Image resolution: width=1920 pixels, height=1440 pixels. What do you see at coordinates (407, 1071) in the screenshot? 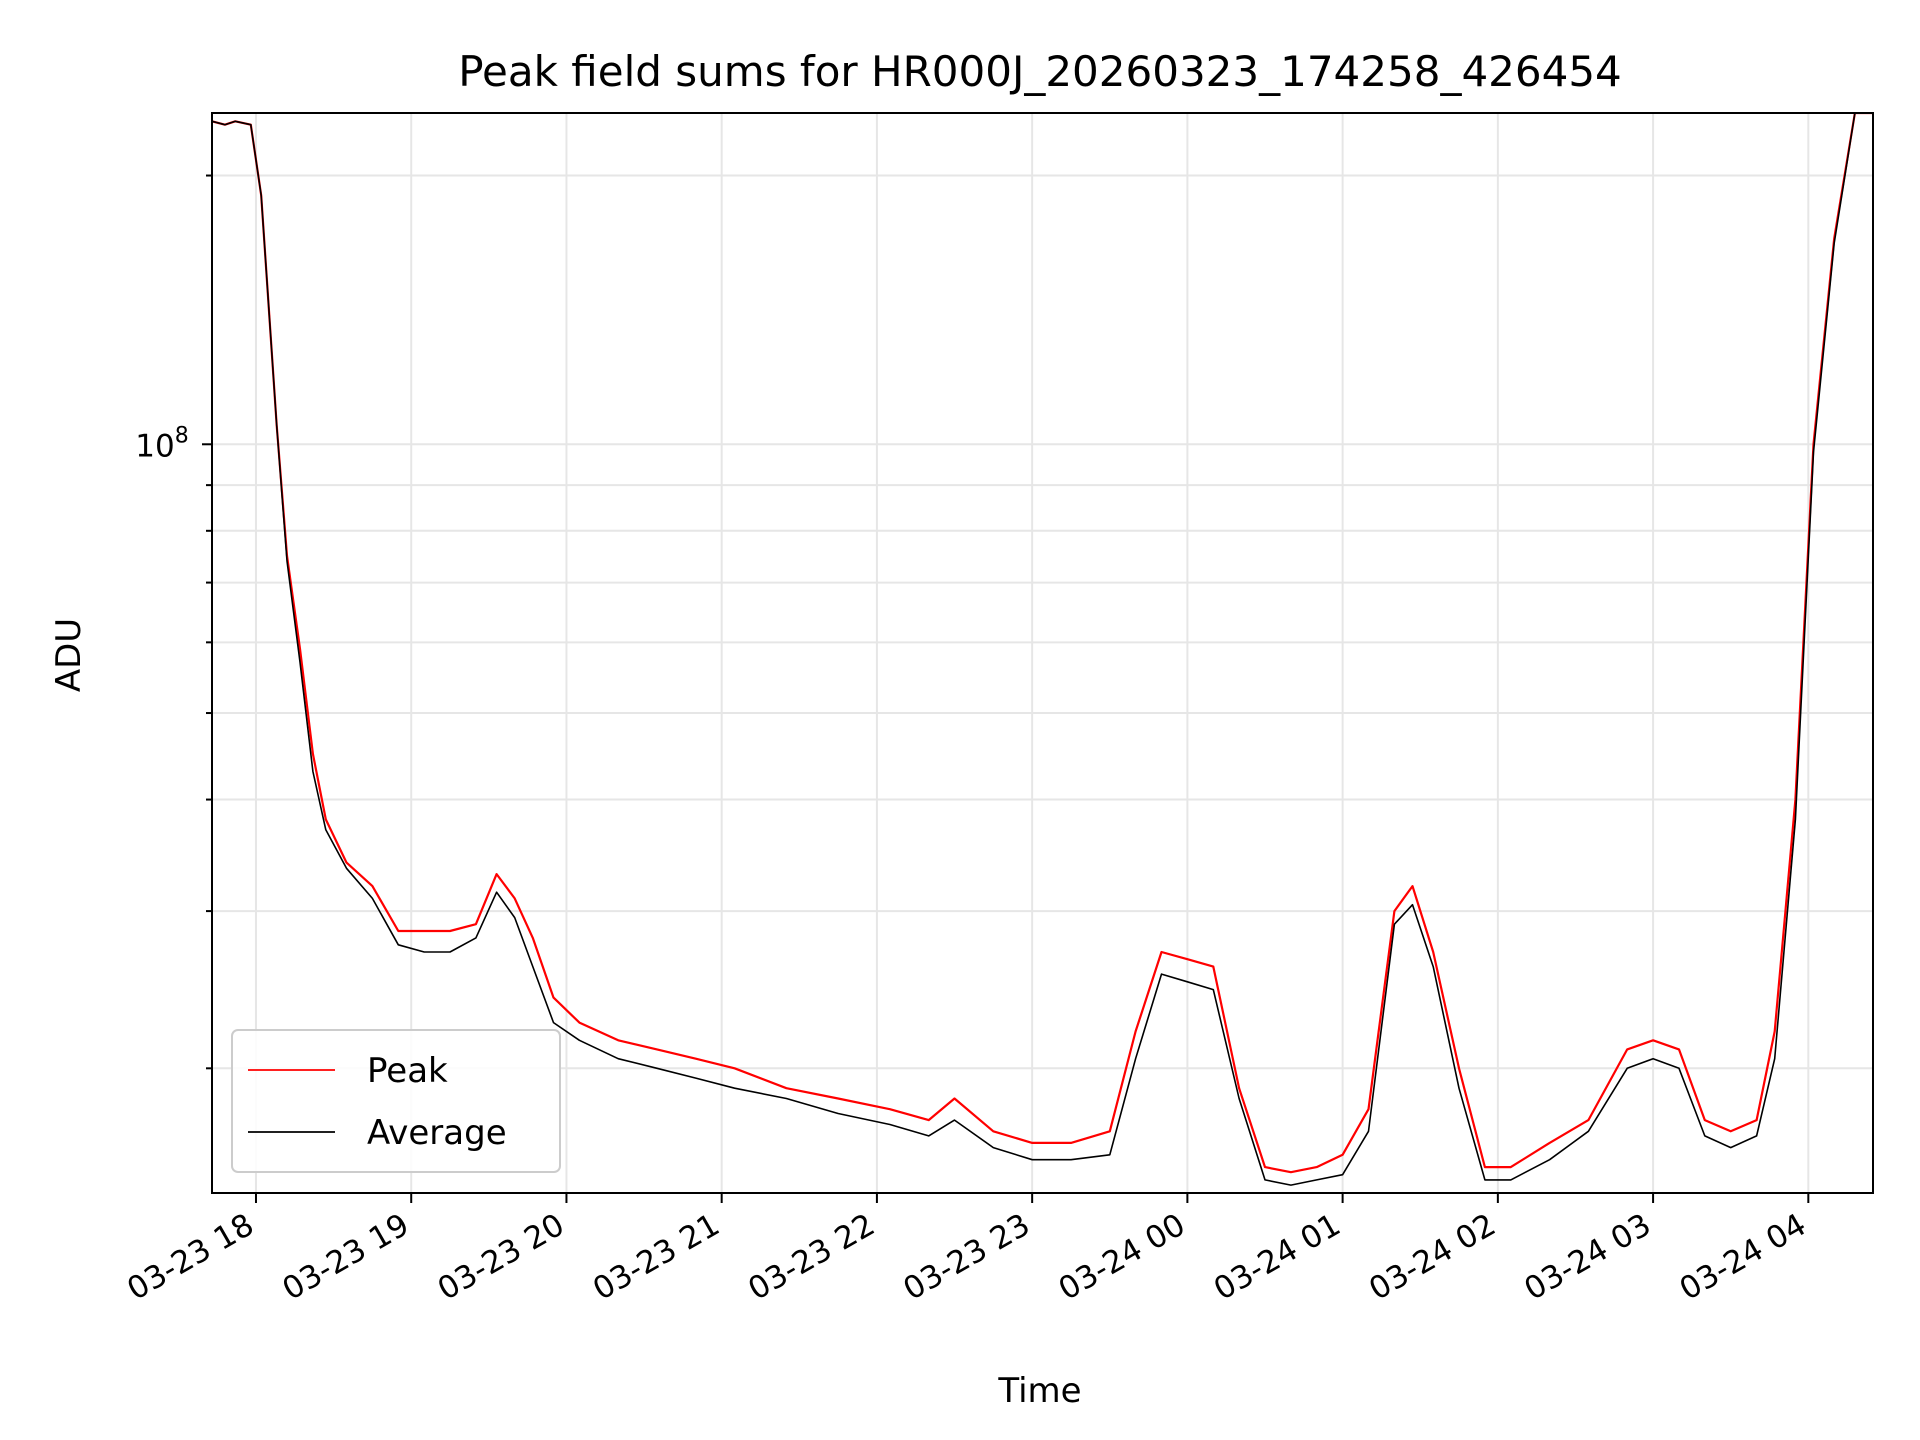
I see `legend-label-peak: Peak` at bounding box center [407, 1071].